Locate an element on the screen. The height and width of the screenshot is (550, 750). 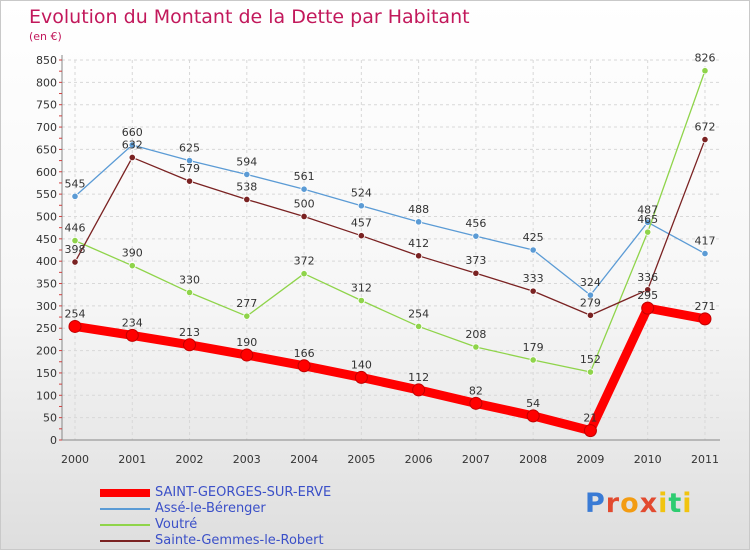
y-tick-label: 800 is located at coordinates (46, 82).